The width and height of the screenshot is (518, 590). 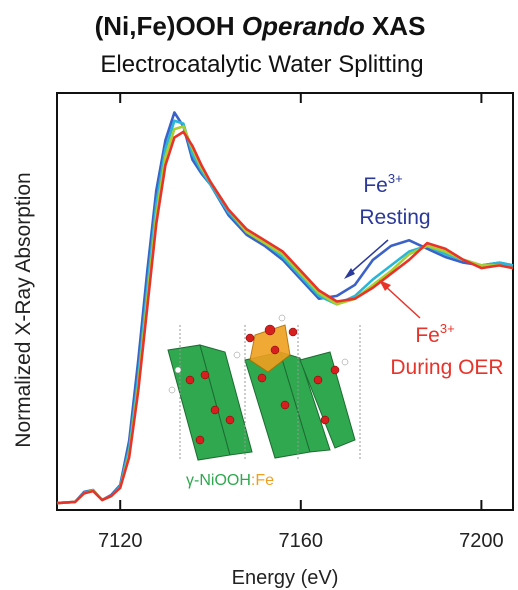 What do you see at coordinates (218, 480) in the screenshot?
I see `inset-label-part: γ-NiOOH` at bounding box center [218, 480].